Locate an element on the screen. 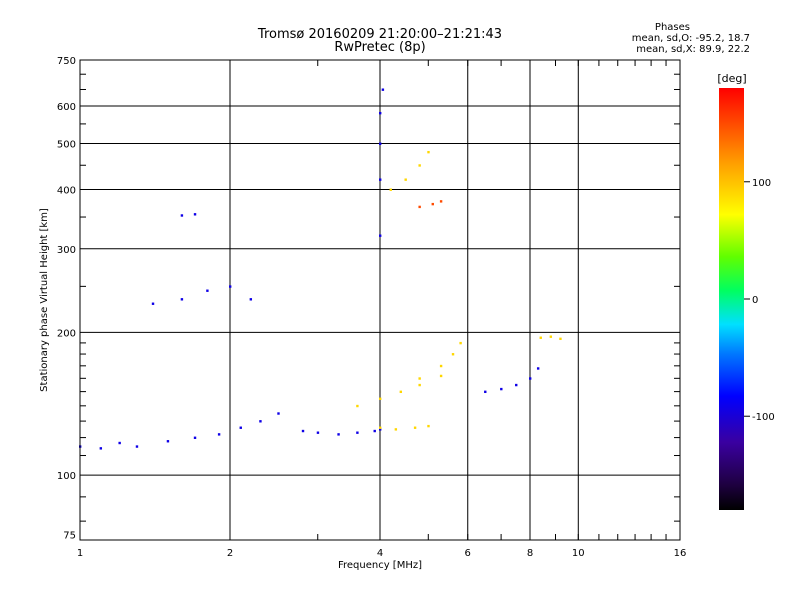 The width and height of the screenshot is (800, 600). x-tick-label: 16 is located at coordinates (680, 553).